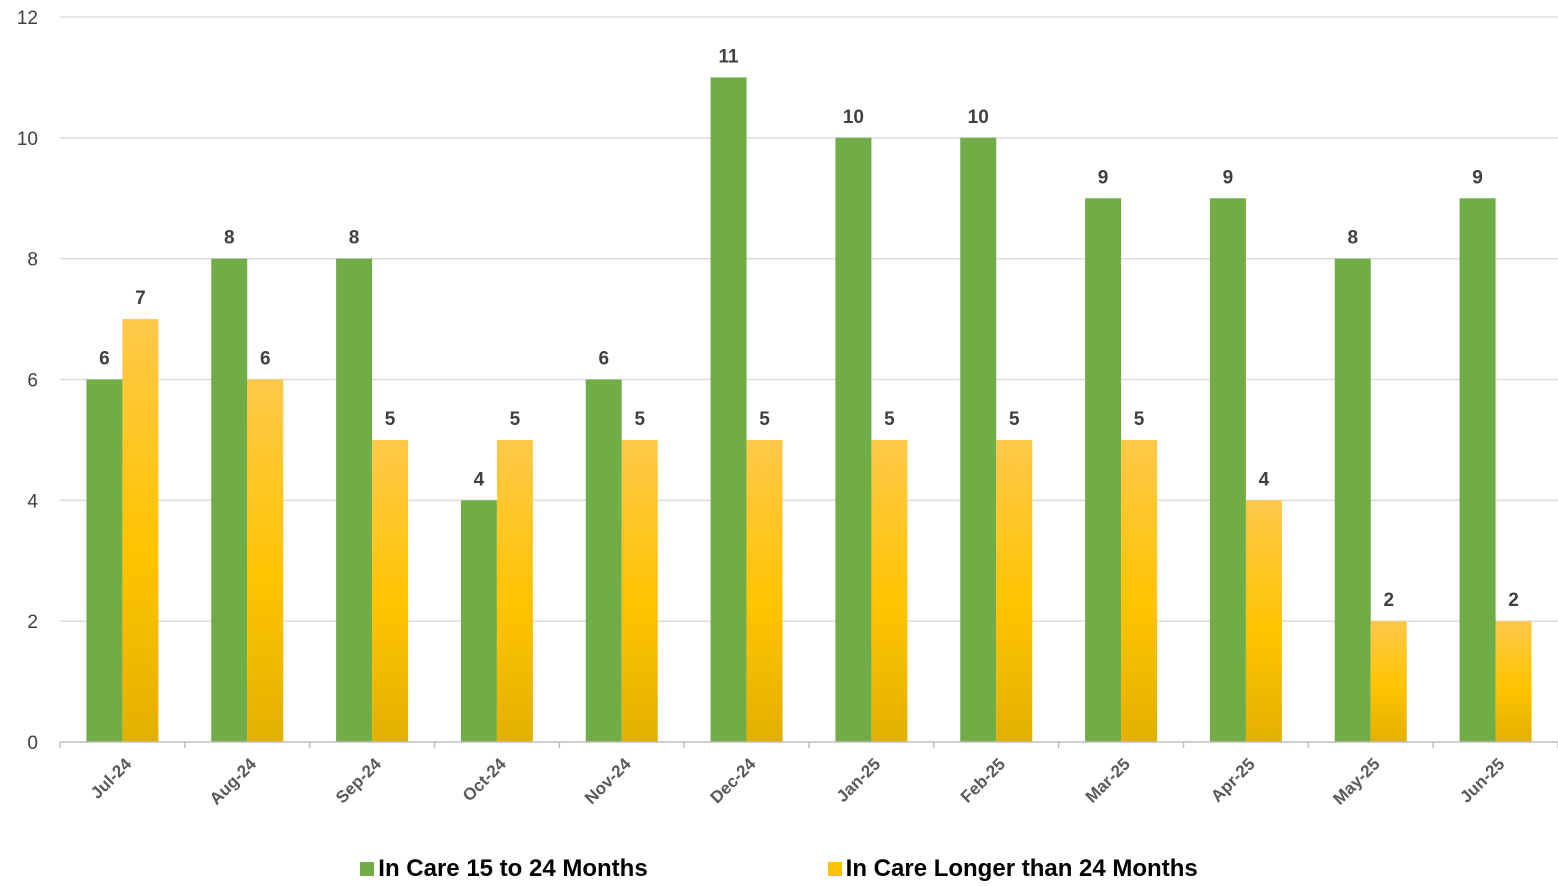 The width and height of the screenshot is (1558, 886). Describe the element at coordinates (233, 781) in the screenshot. I see `x-tick-label: Aug-24` at that location.